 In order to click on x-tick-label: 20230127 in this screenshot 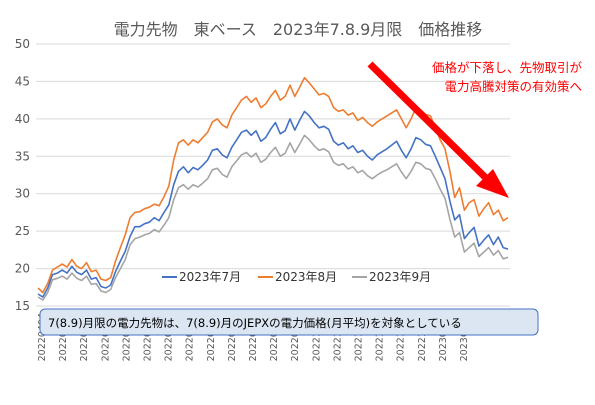, I will do `click(464, 337)`.